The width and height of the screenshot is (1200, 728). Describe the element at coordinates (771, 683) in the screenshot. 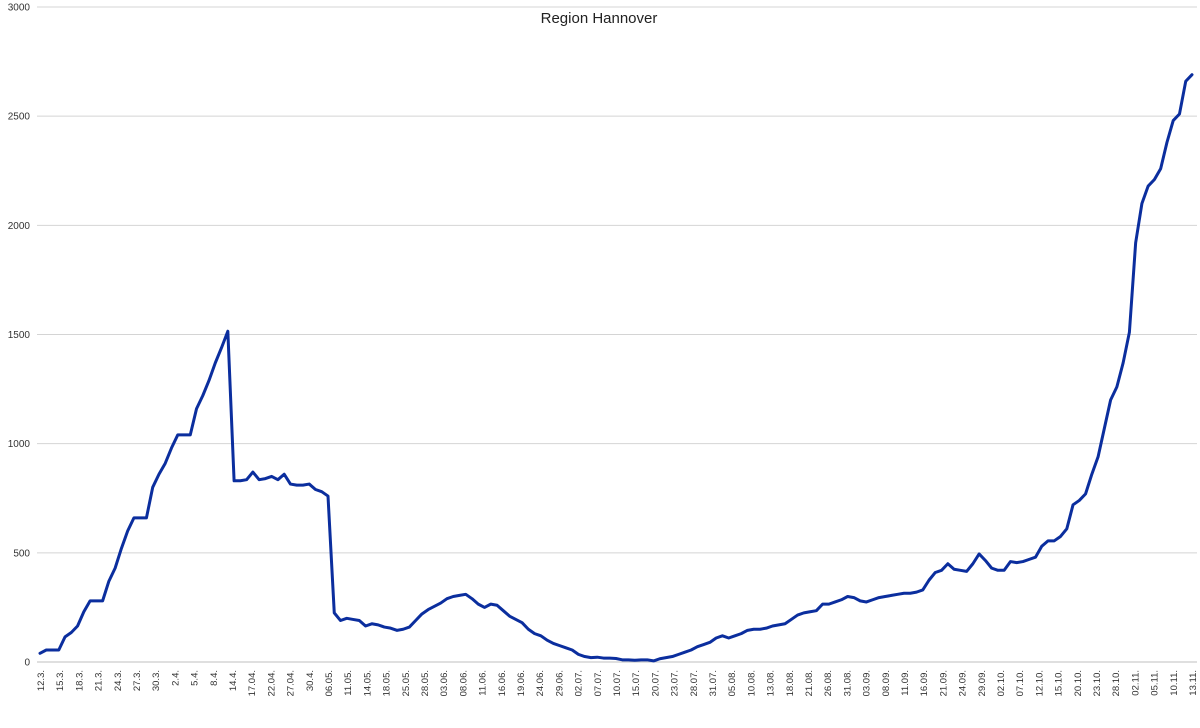

I see `x-tick-label: 13.08.` at that location.